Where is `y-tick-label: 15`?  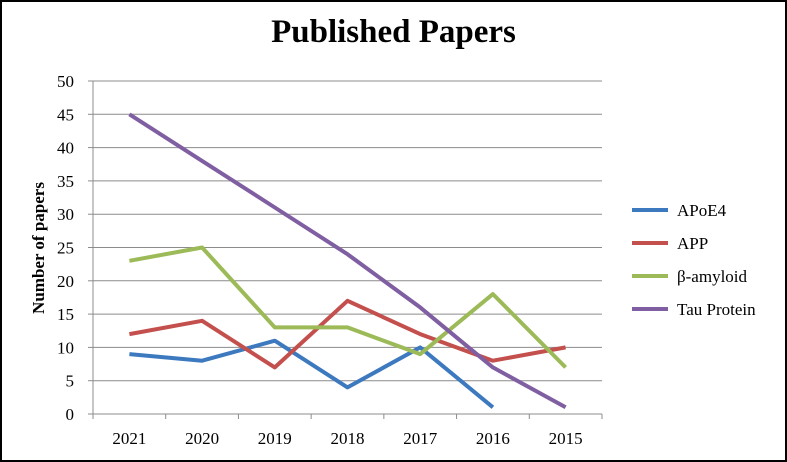 y-tick-label: 15 is located at coordinates (65, 314).